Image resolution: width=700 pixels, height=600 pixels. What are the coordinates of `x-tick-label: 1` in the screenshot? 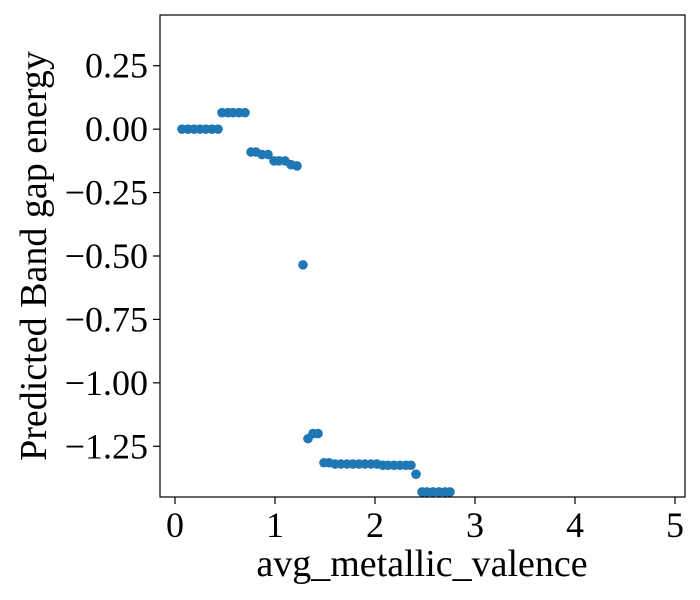 It's located at (275, 525).